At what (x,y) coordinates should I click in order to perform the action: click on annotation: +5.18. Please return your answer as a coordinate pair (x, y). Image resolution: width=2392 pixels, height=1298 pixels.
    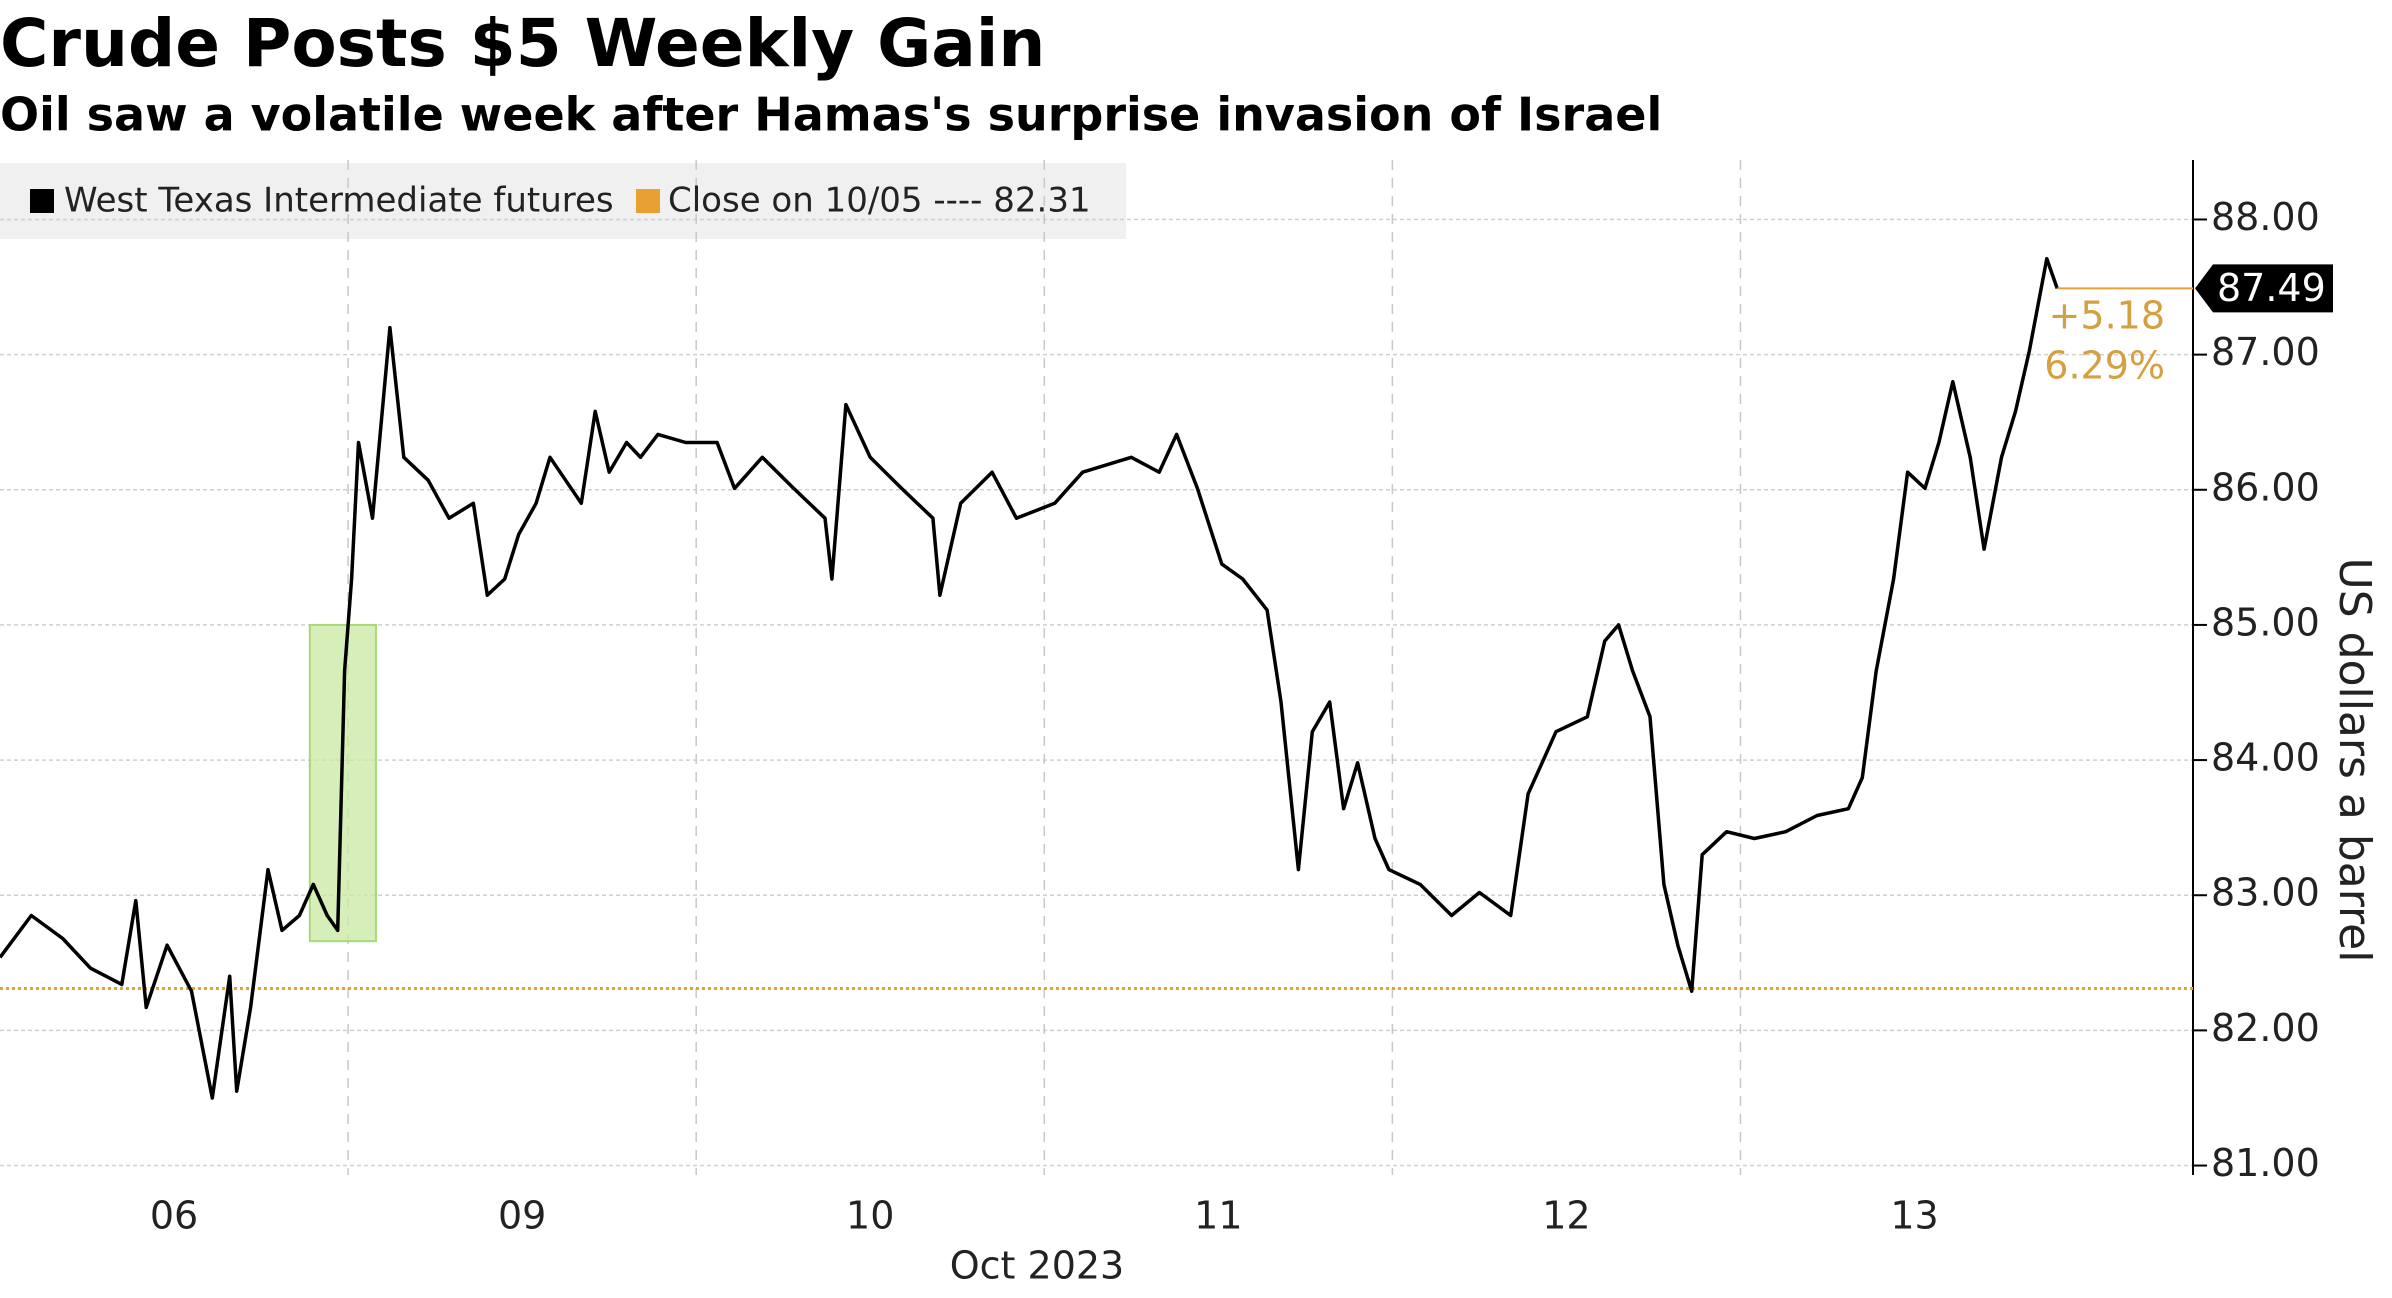
    Looking at the image, I should click on (2107, 316).